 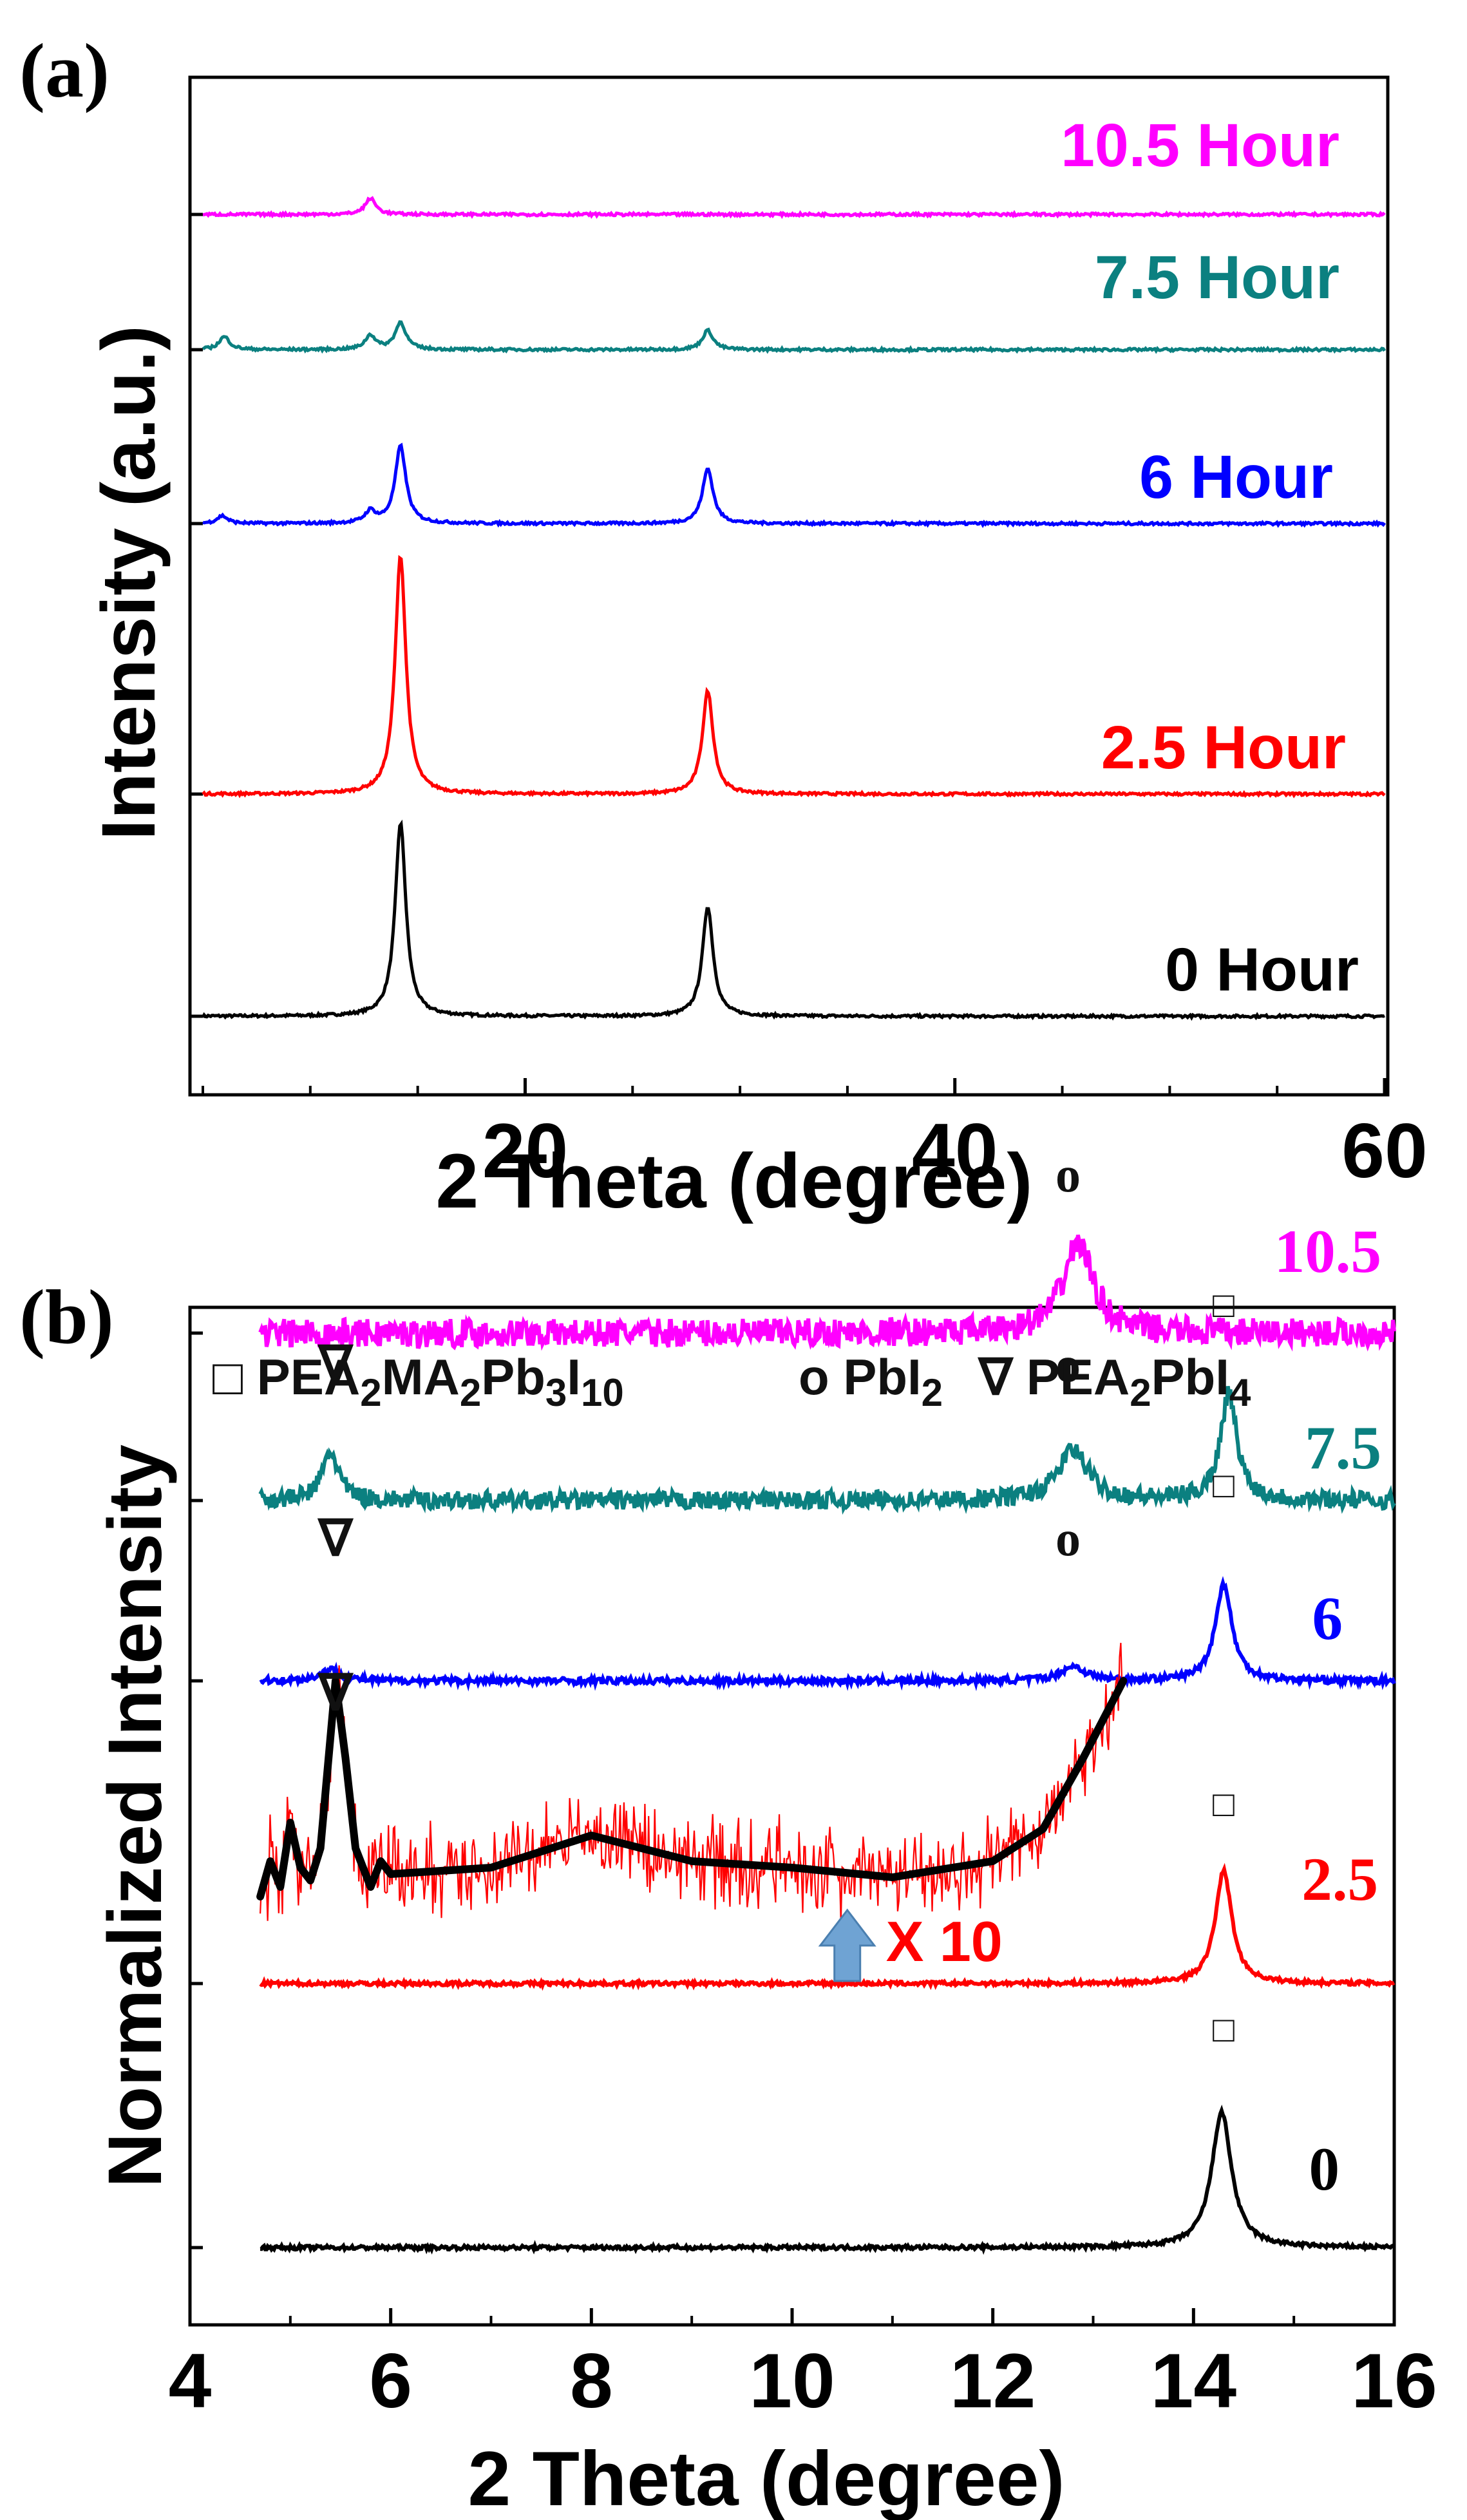 What do you see at coordinates (795, 485) in the screenshot?
I see `series-line-6-hour` at bounding box center [795, 485].